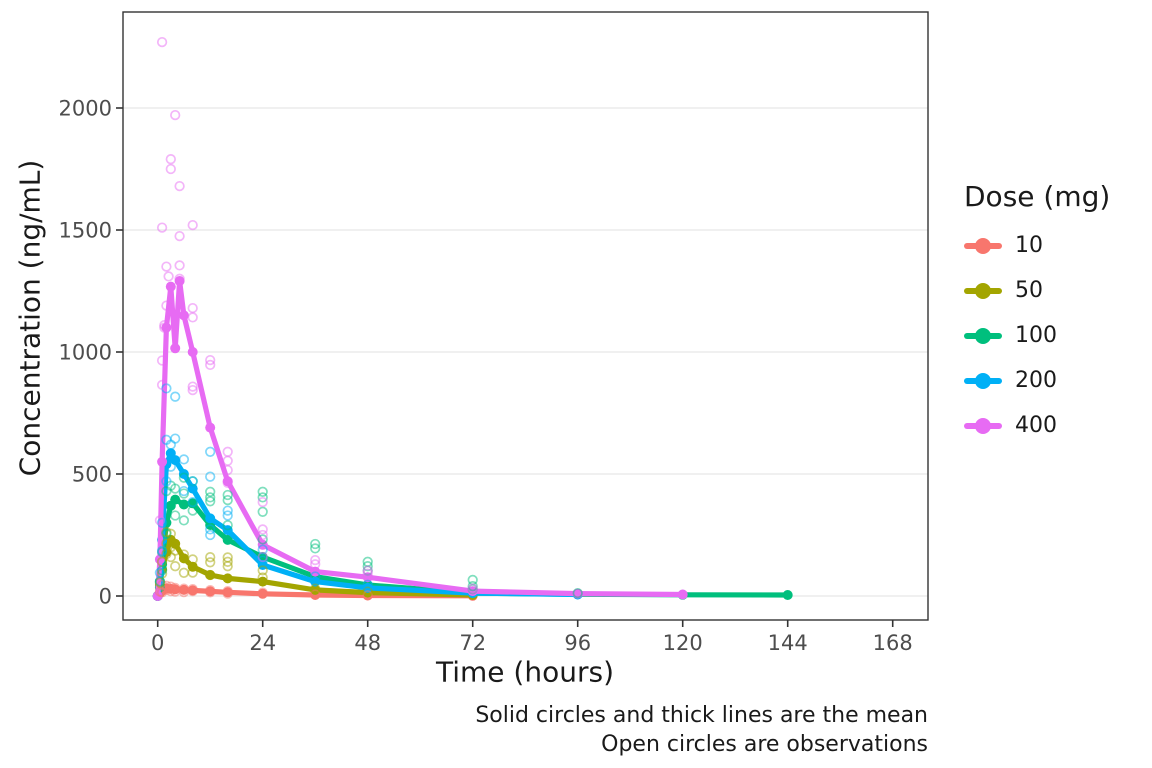  I want to click on x-tick-label-0: 0, so click(157, 643).